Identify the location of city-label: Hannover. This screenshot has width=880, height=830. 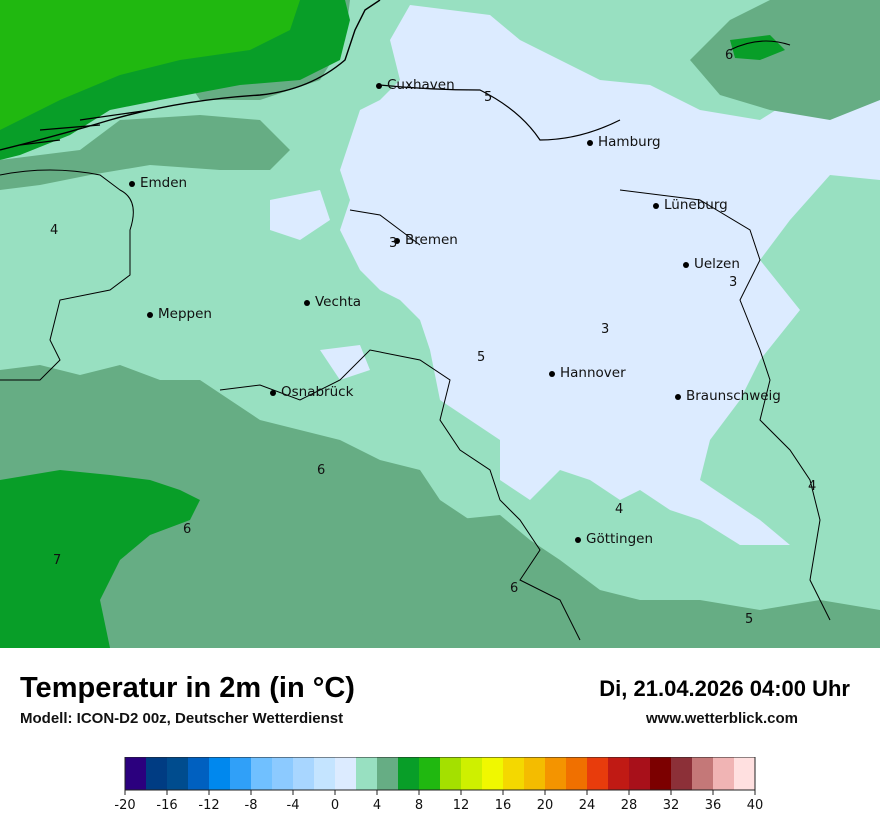
(593, 373).